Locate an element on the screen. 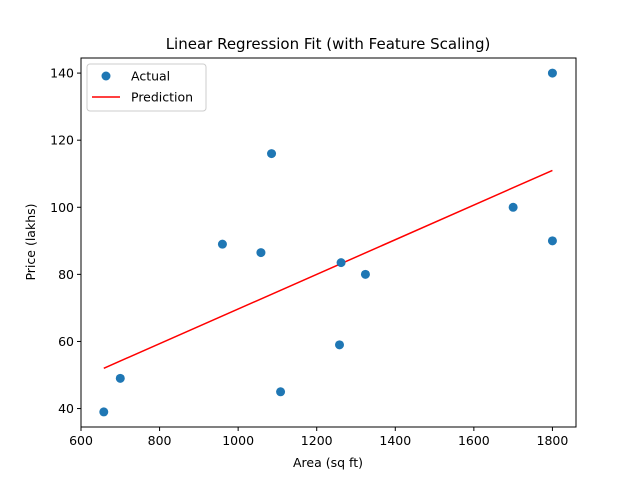 This screenshot has width=640, height=480. y-tick-label: 80 is located at coordinates (66, 274).